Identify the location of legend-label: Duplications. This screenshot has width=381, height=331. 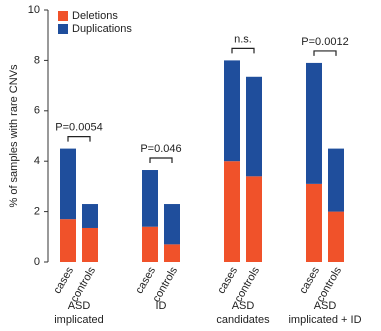
(102, 29).